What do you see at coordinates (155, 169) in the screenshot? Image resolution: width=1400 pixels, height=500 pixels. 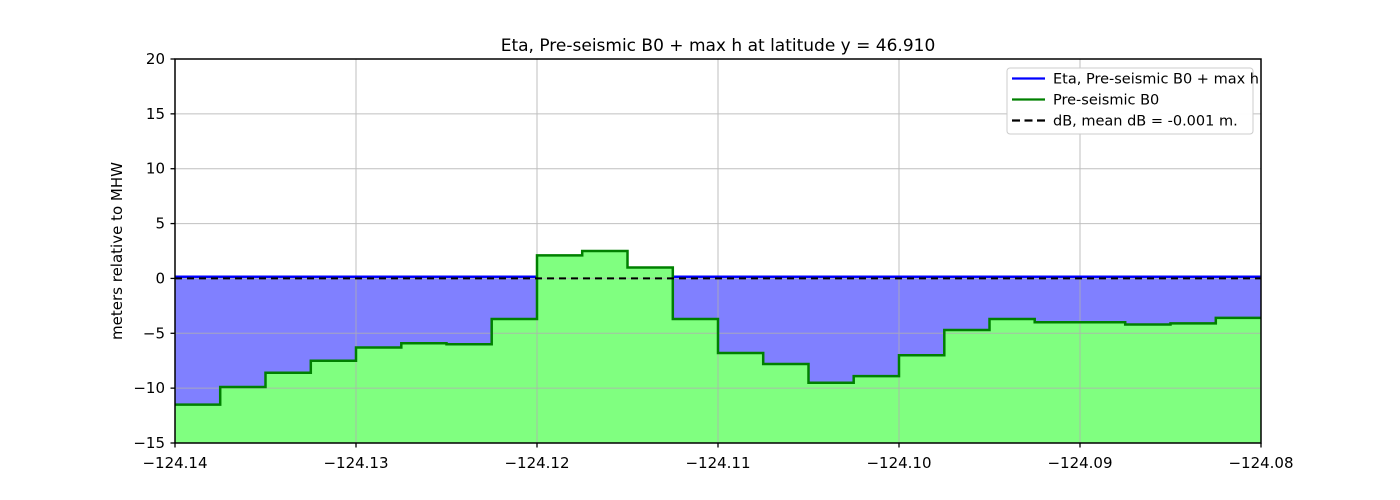 I see `y-tick-label: 10` at bounding box center [155, 169].